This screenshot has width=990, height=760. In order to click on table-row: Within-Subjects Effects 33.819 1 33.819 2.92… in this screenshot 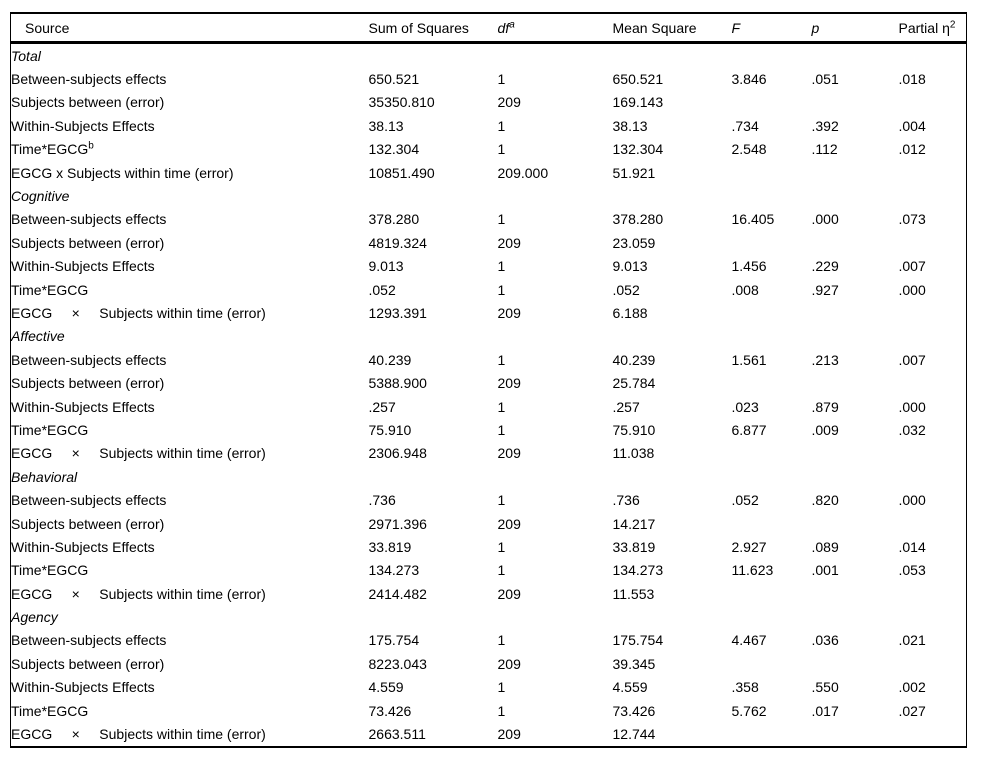, I will do `click(489, 546)`.